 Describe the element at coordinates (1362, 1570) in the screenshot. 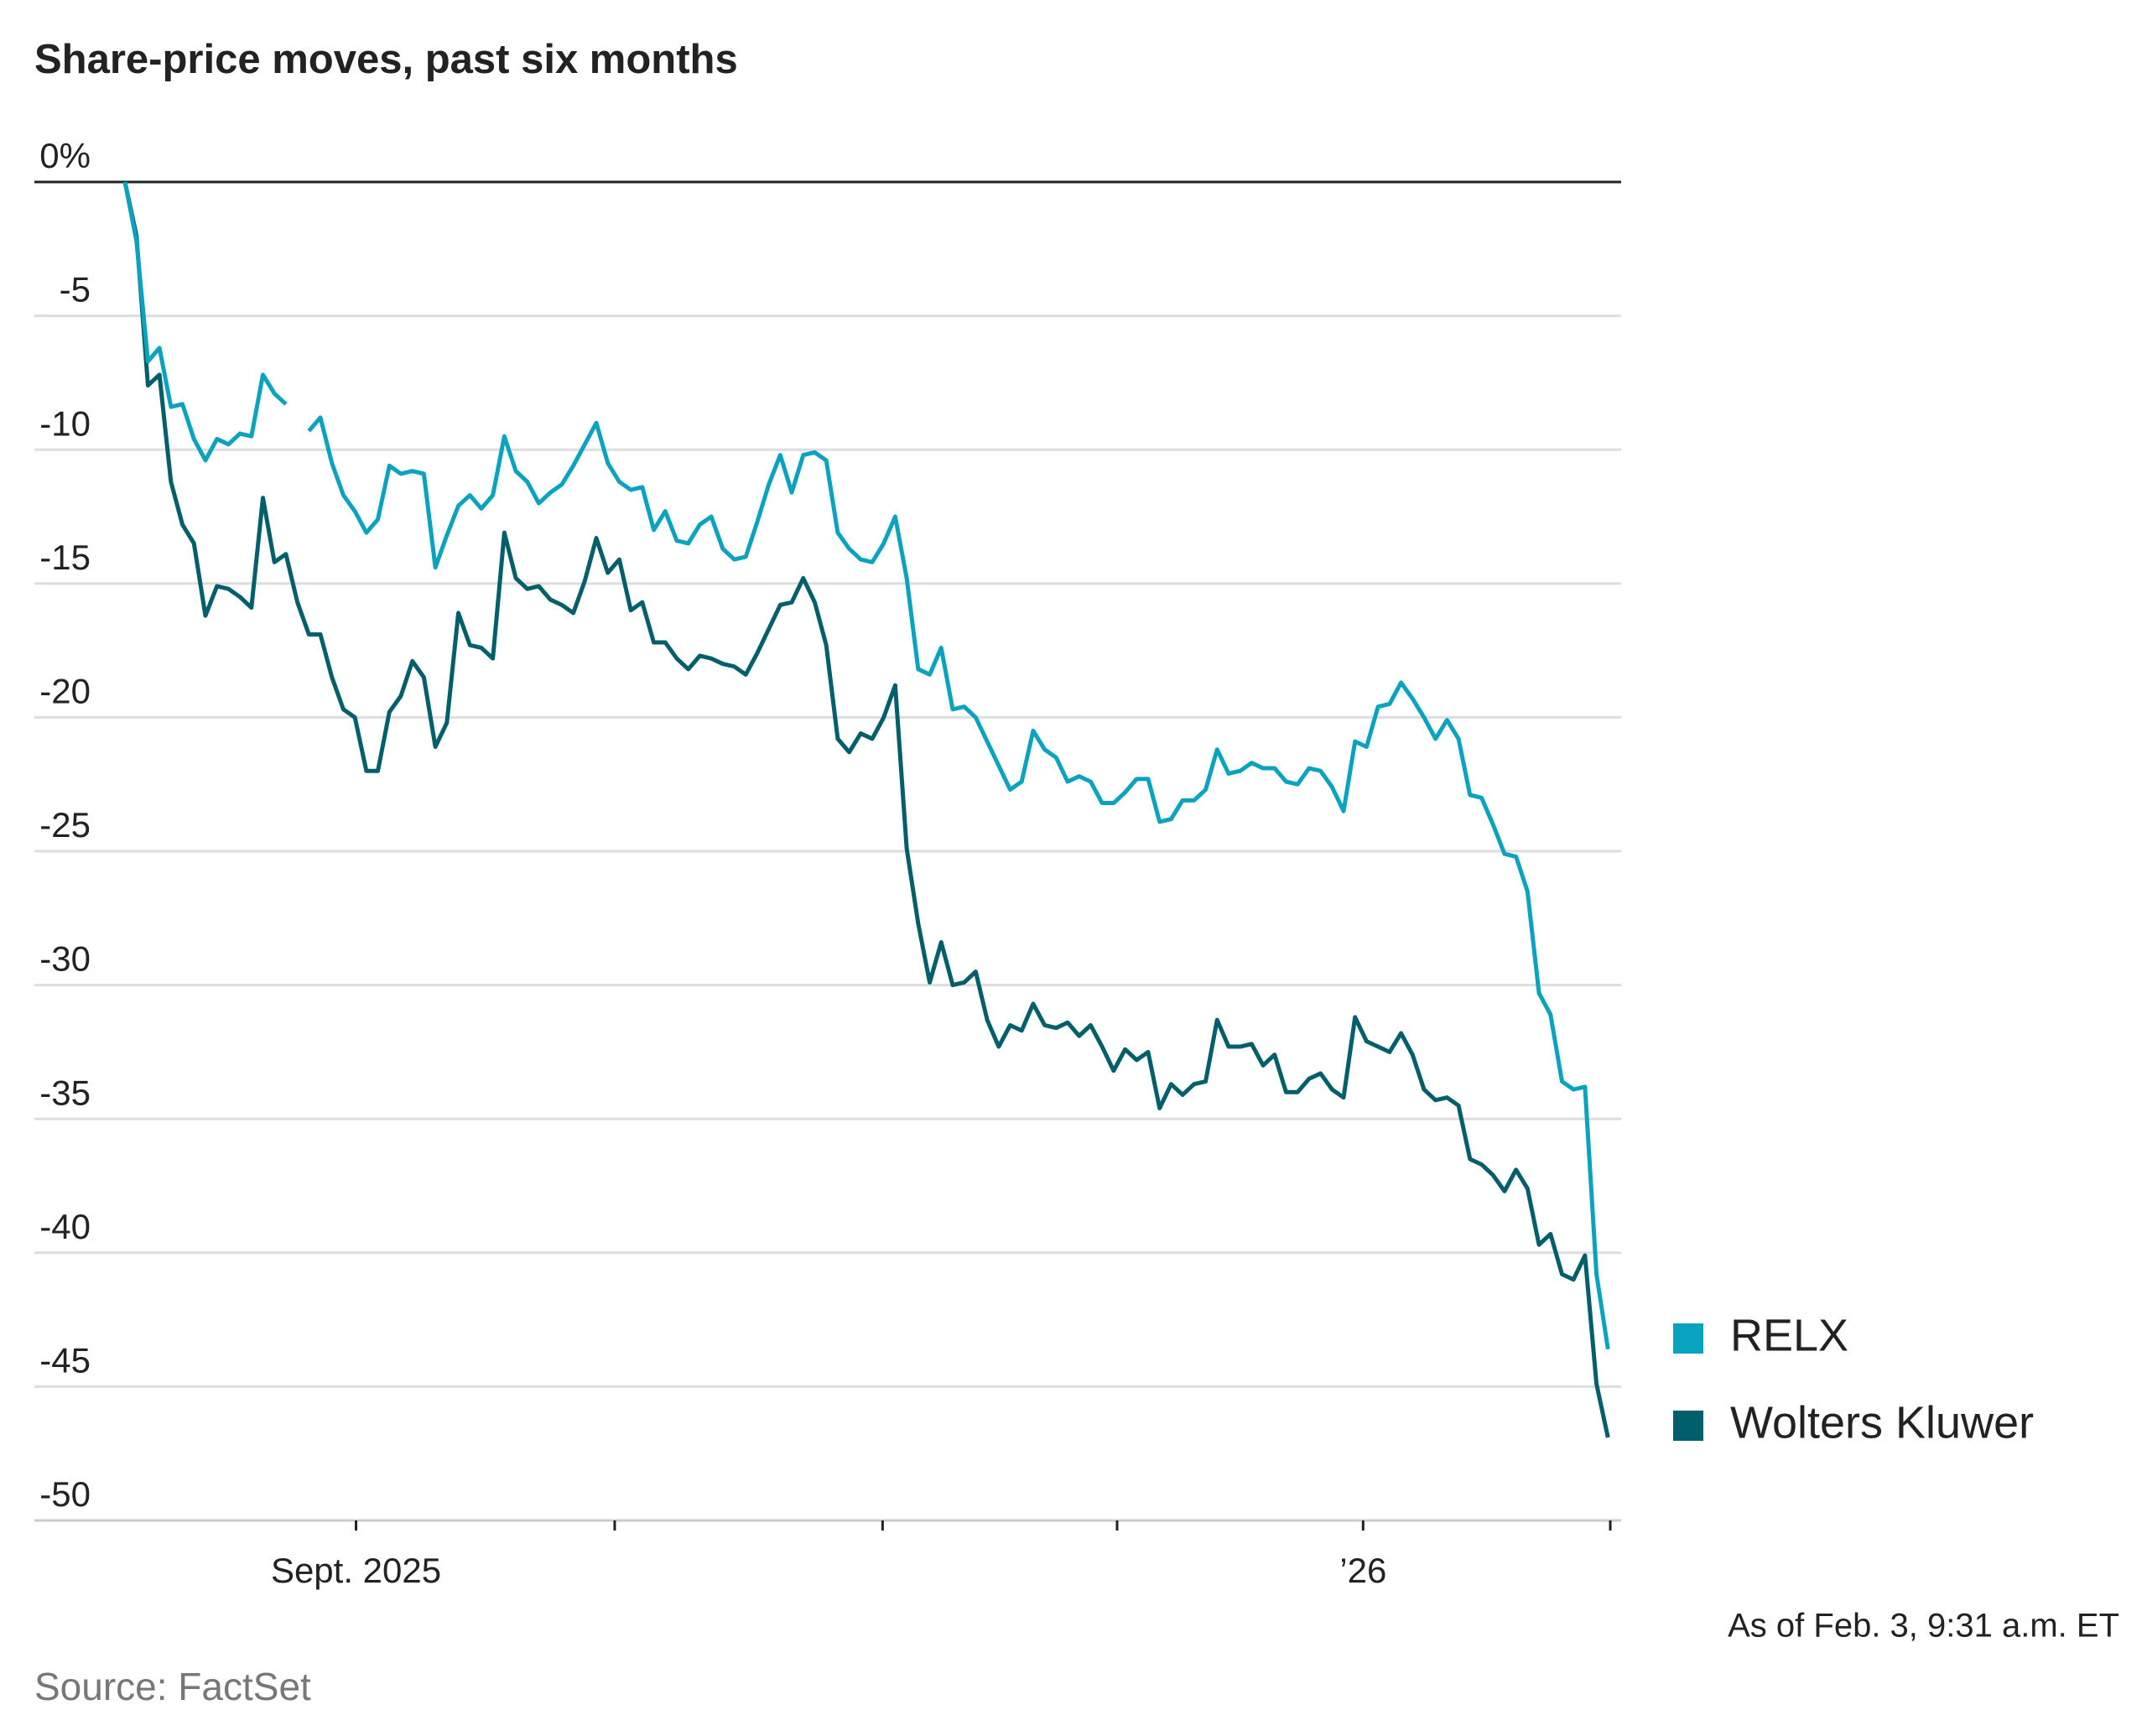

I see `x-tick-label: ’26` at that location.